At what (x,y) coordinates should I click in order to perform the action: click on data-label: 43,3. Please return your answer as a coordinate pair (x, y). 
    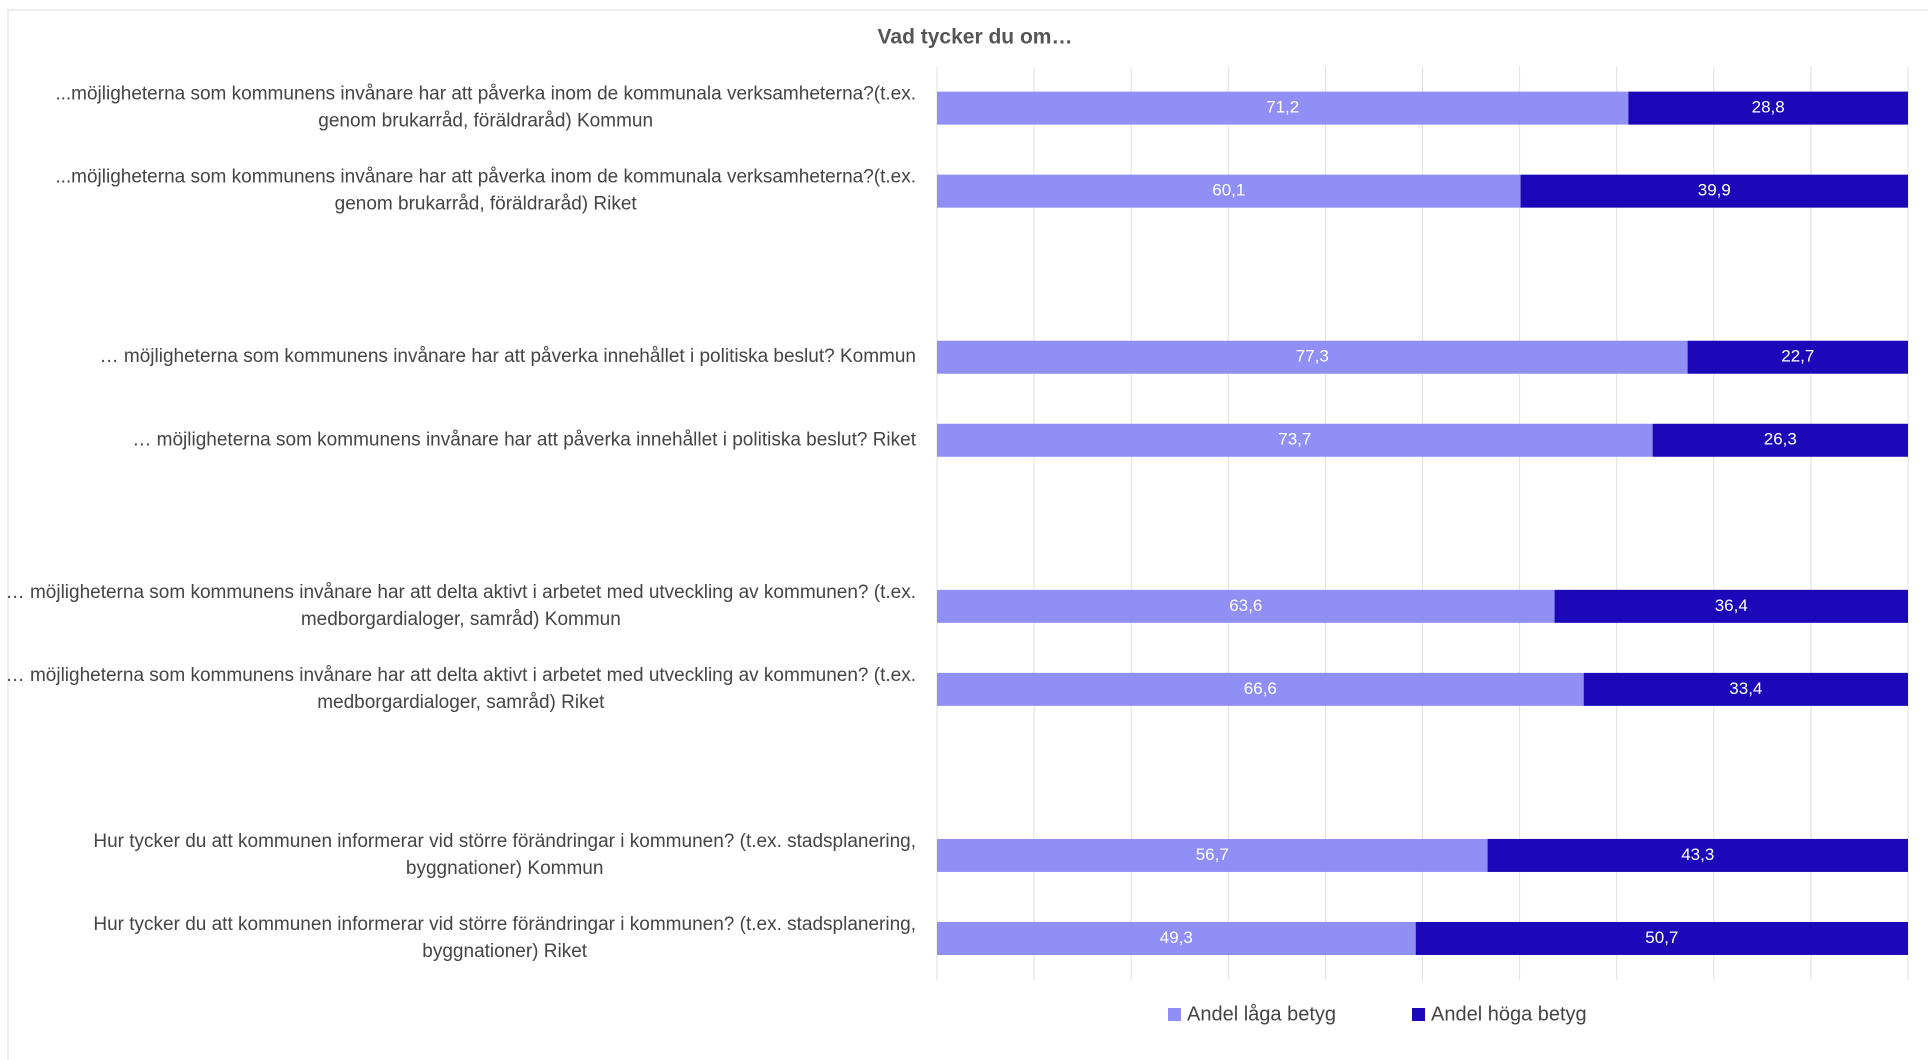
    Looking at the image, I should click on (1697, 854).